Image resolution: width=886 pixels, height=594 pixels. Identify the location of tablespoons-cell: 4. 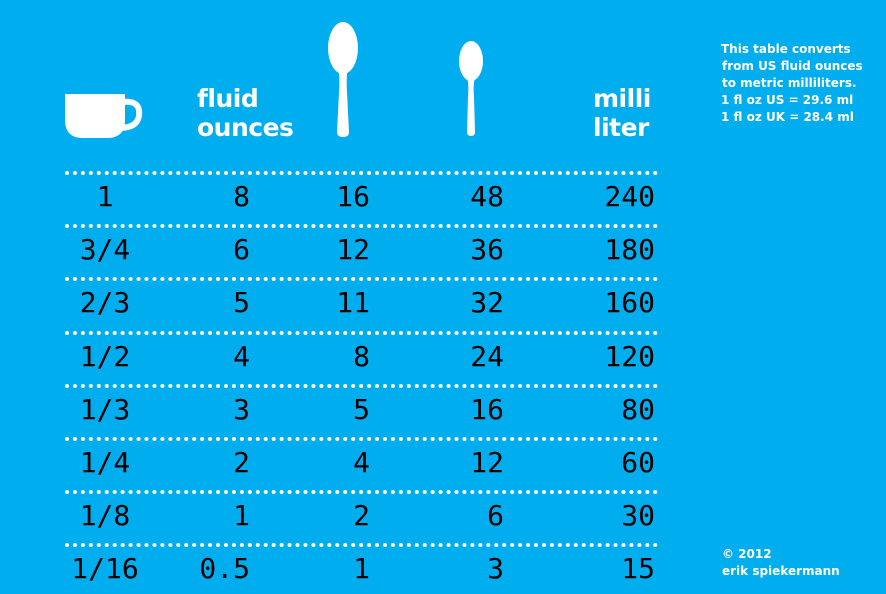
(361, 462).